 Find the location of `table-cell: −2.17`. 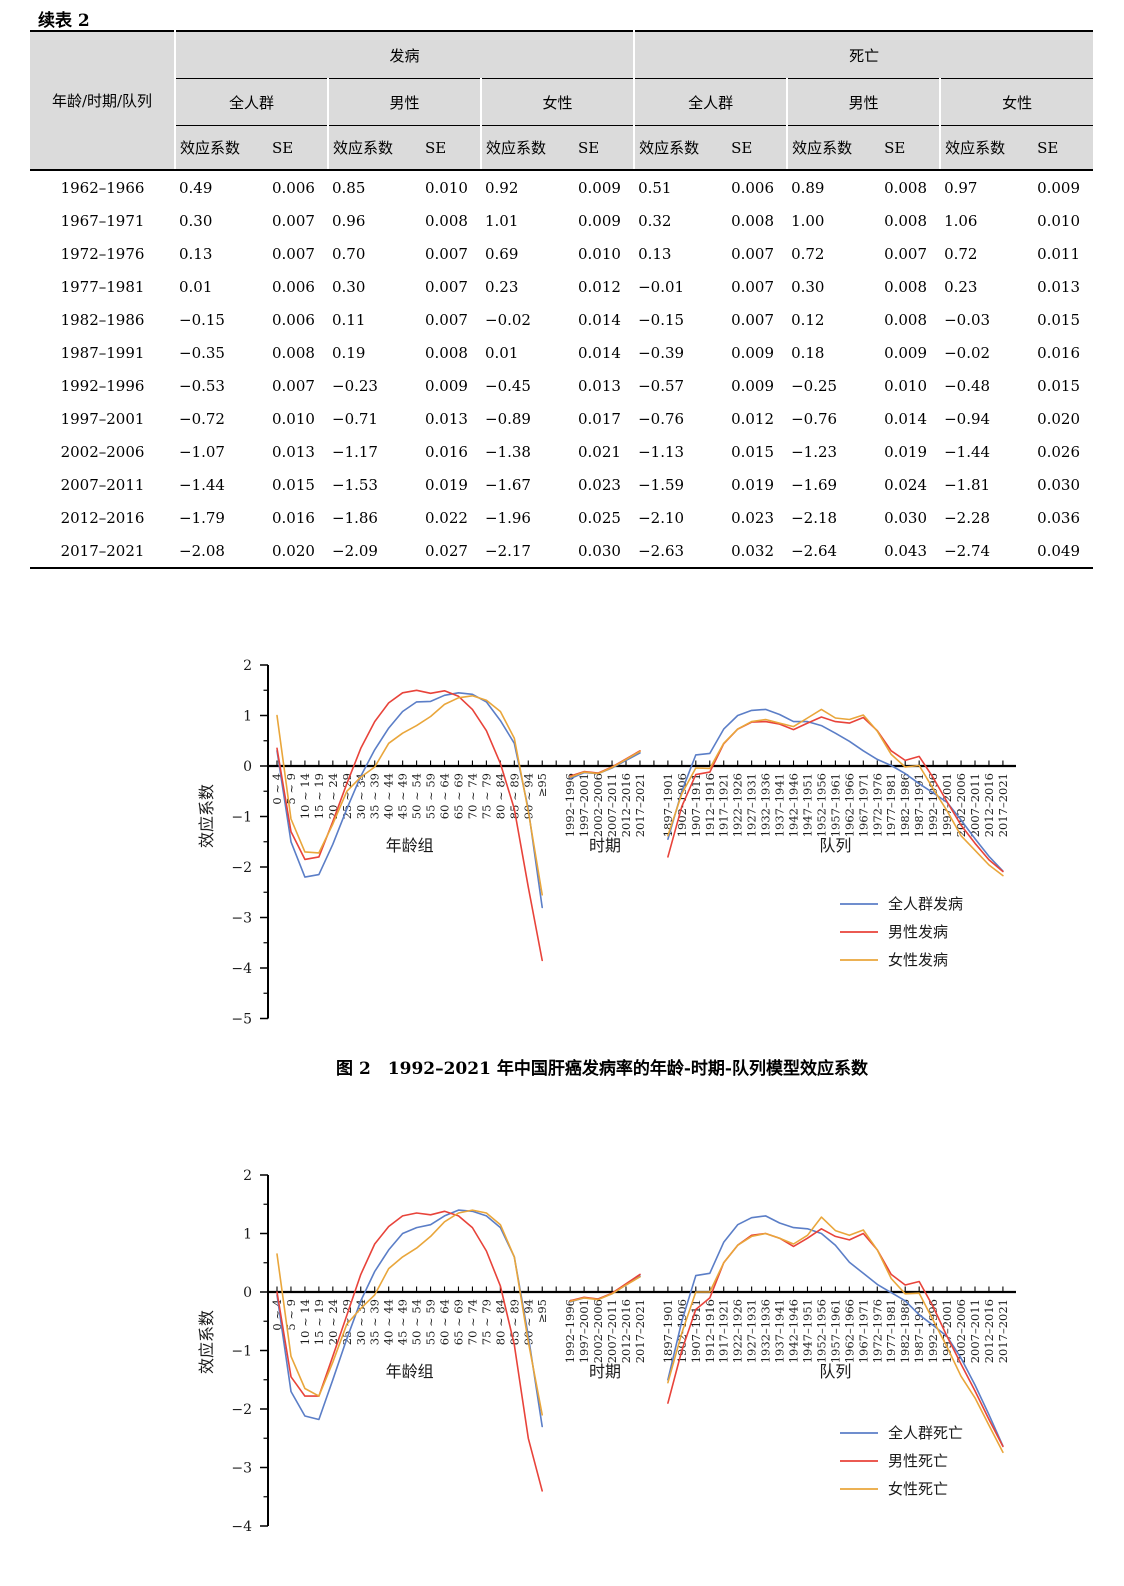

table-cell: −2.17 is located at coordinates (508, 550).